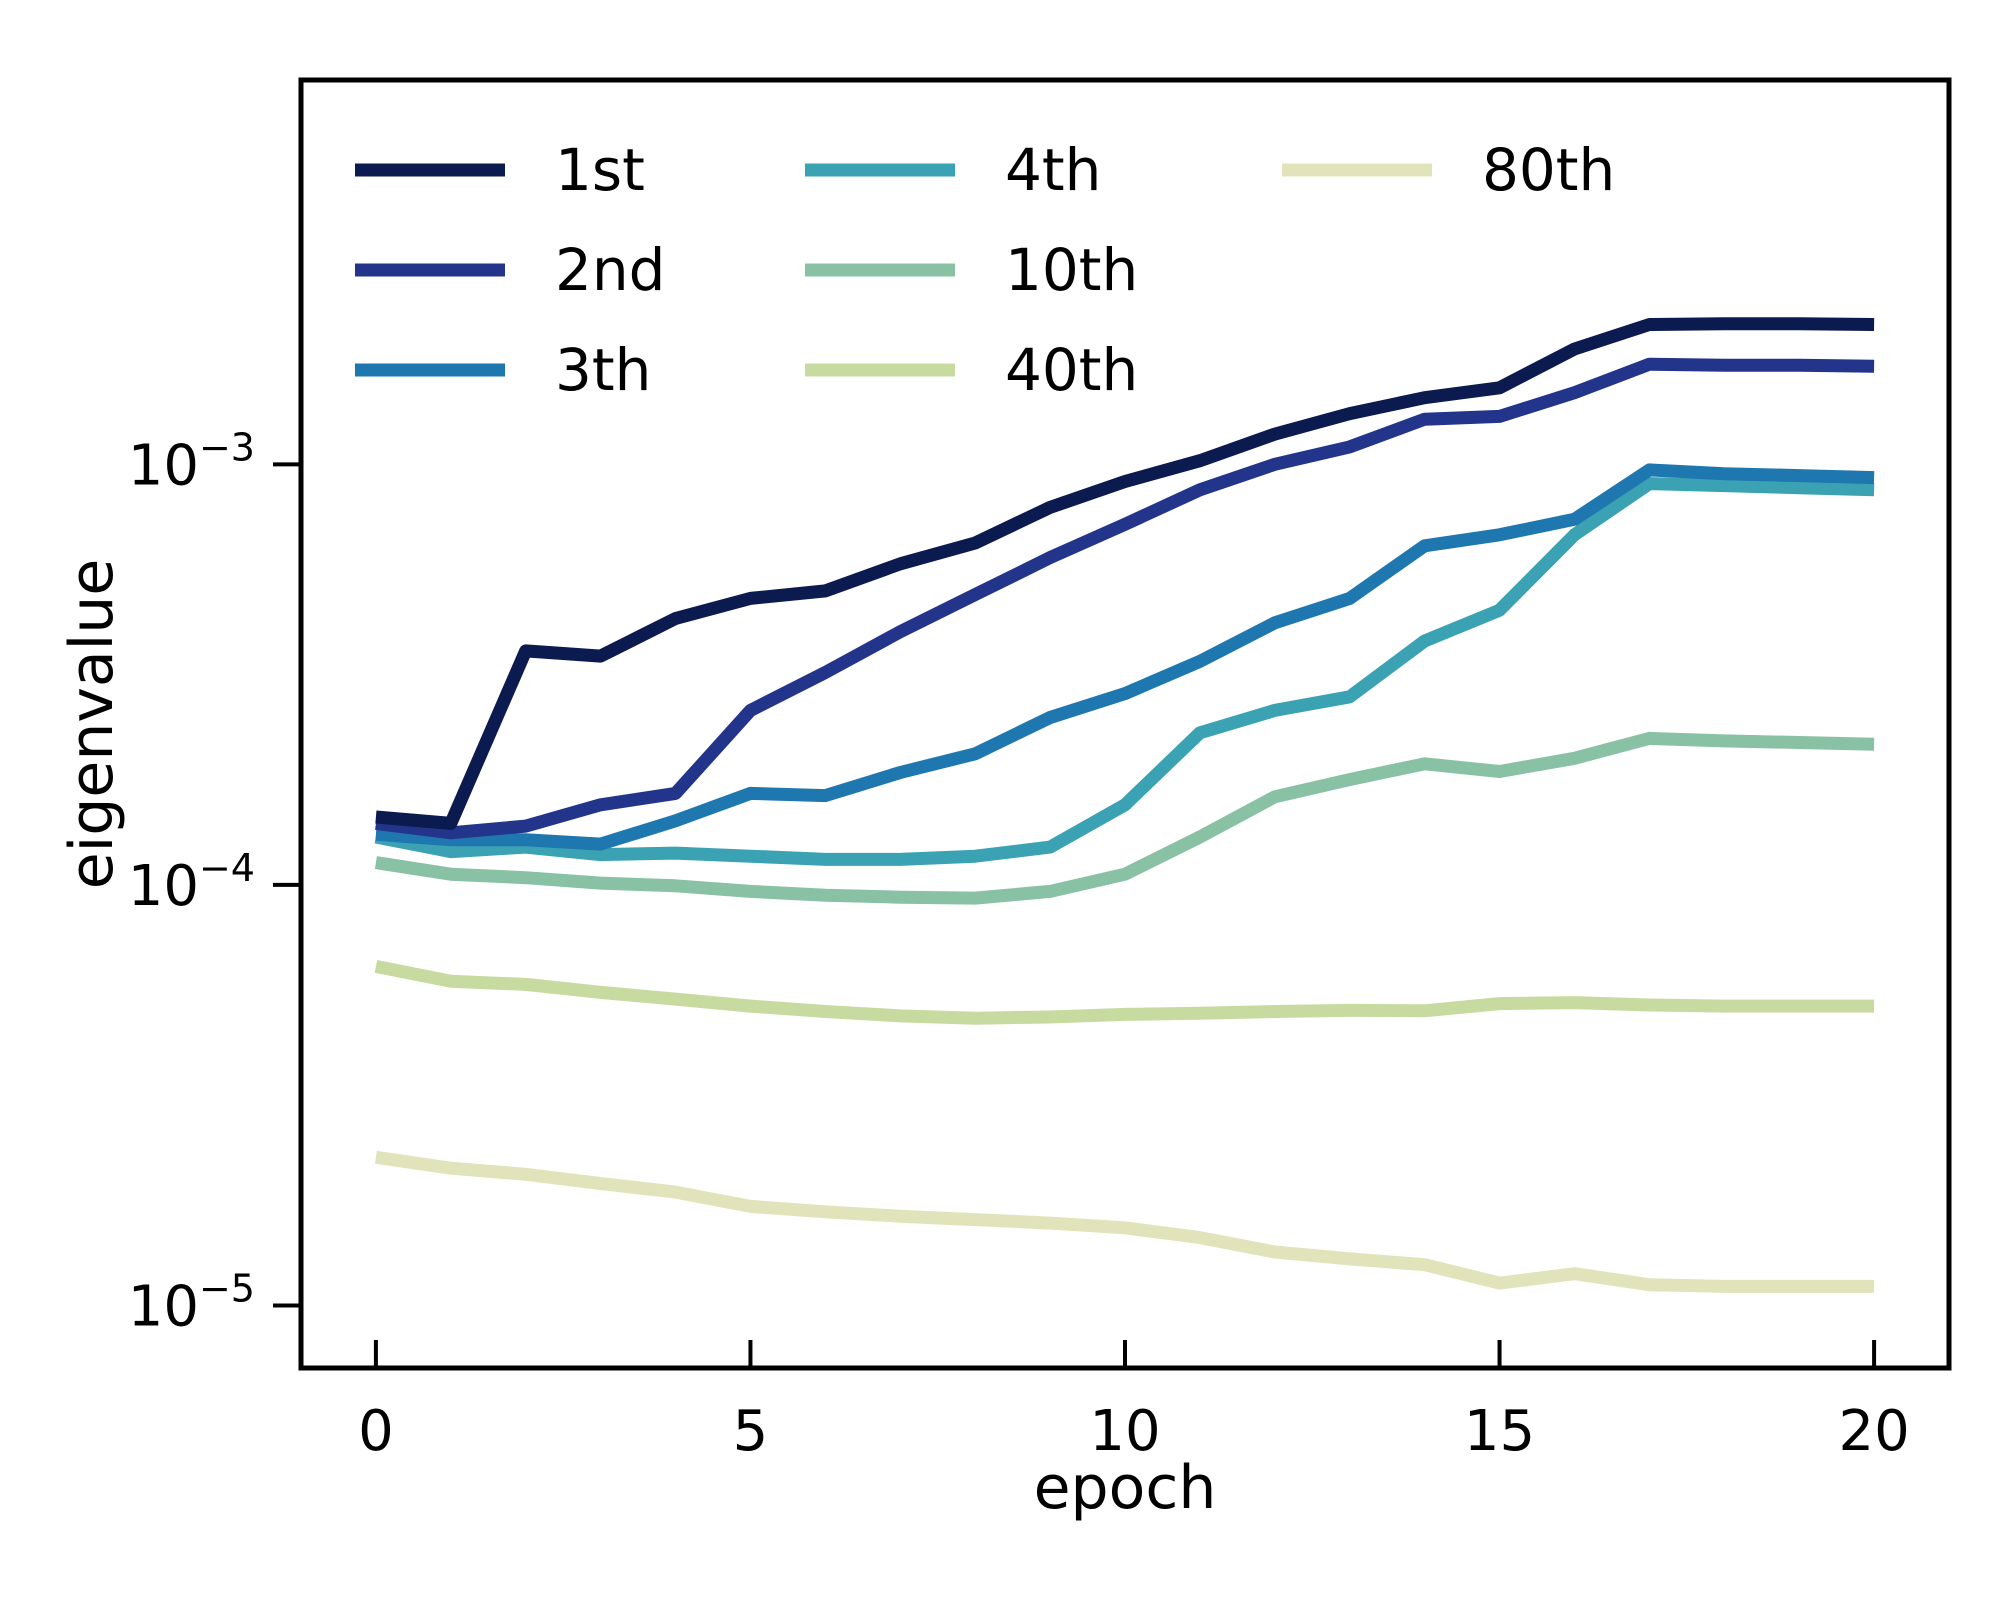 The height and width of the screenshot is (1600, 2000). Describe the element at coordinates (610, 270) in the screenshot. I see `legend-label: 2nd` at that location.